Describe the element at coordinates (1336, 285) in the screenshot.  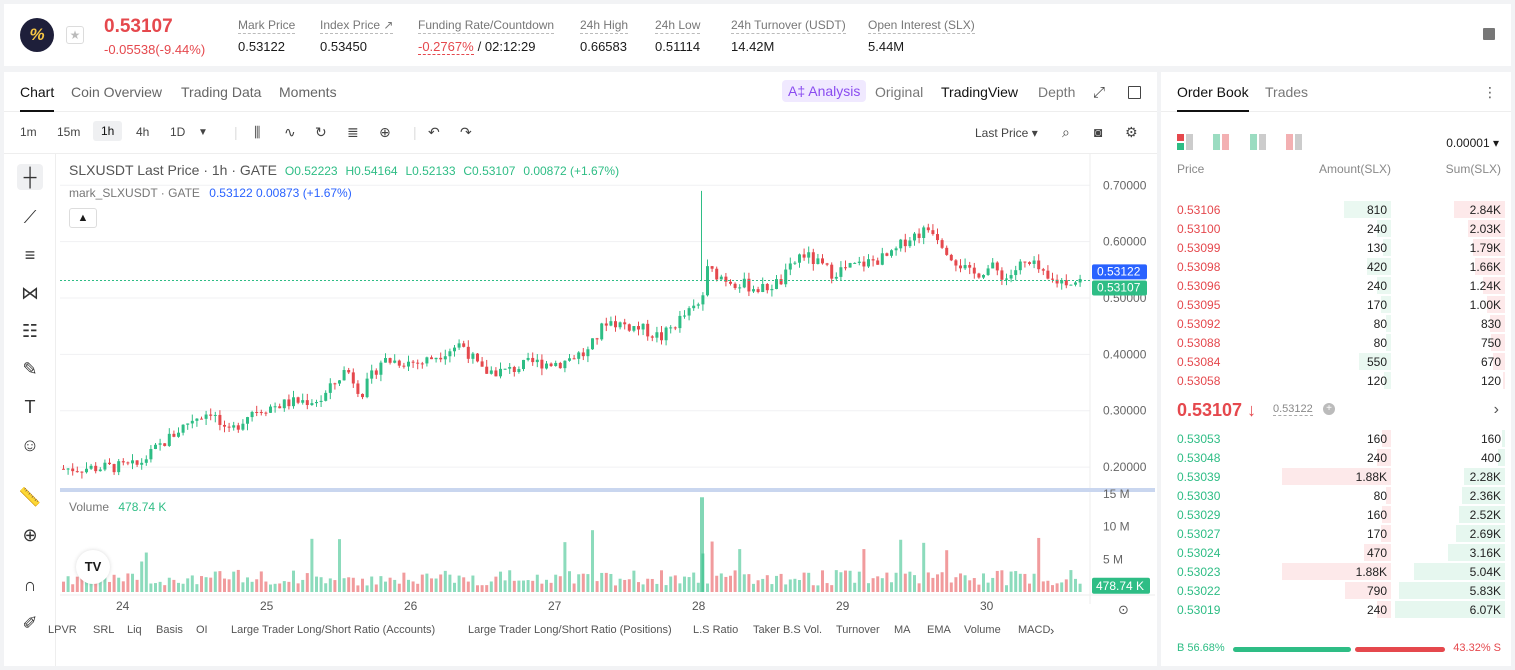
I see `ask-row: 0.53096 240 1.24K` at that location.